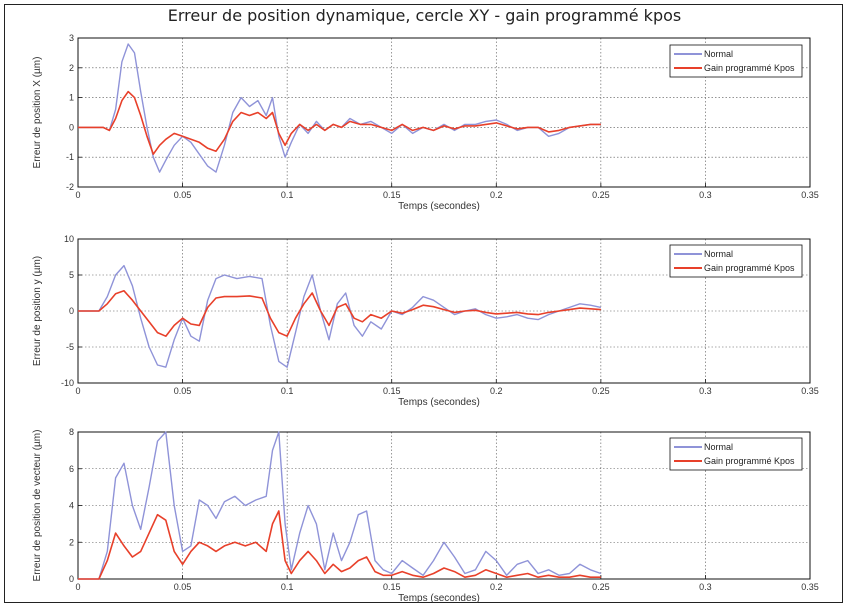 The width and height of the screenshot is (849, 608). I want to click on y-tick-label: 1, so click(71, 98).